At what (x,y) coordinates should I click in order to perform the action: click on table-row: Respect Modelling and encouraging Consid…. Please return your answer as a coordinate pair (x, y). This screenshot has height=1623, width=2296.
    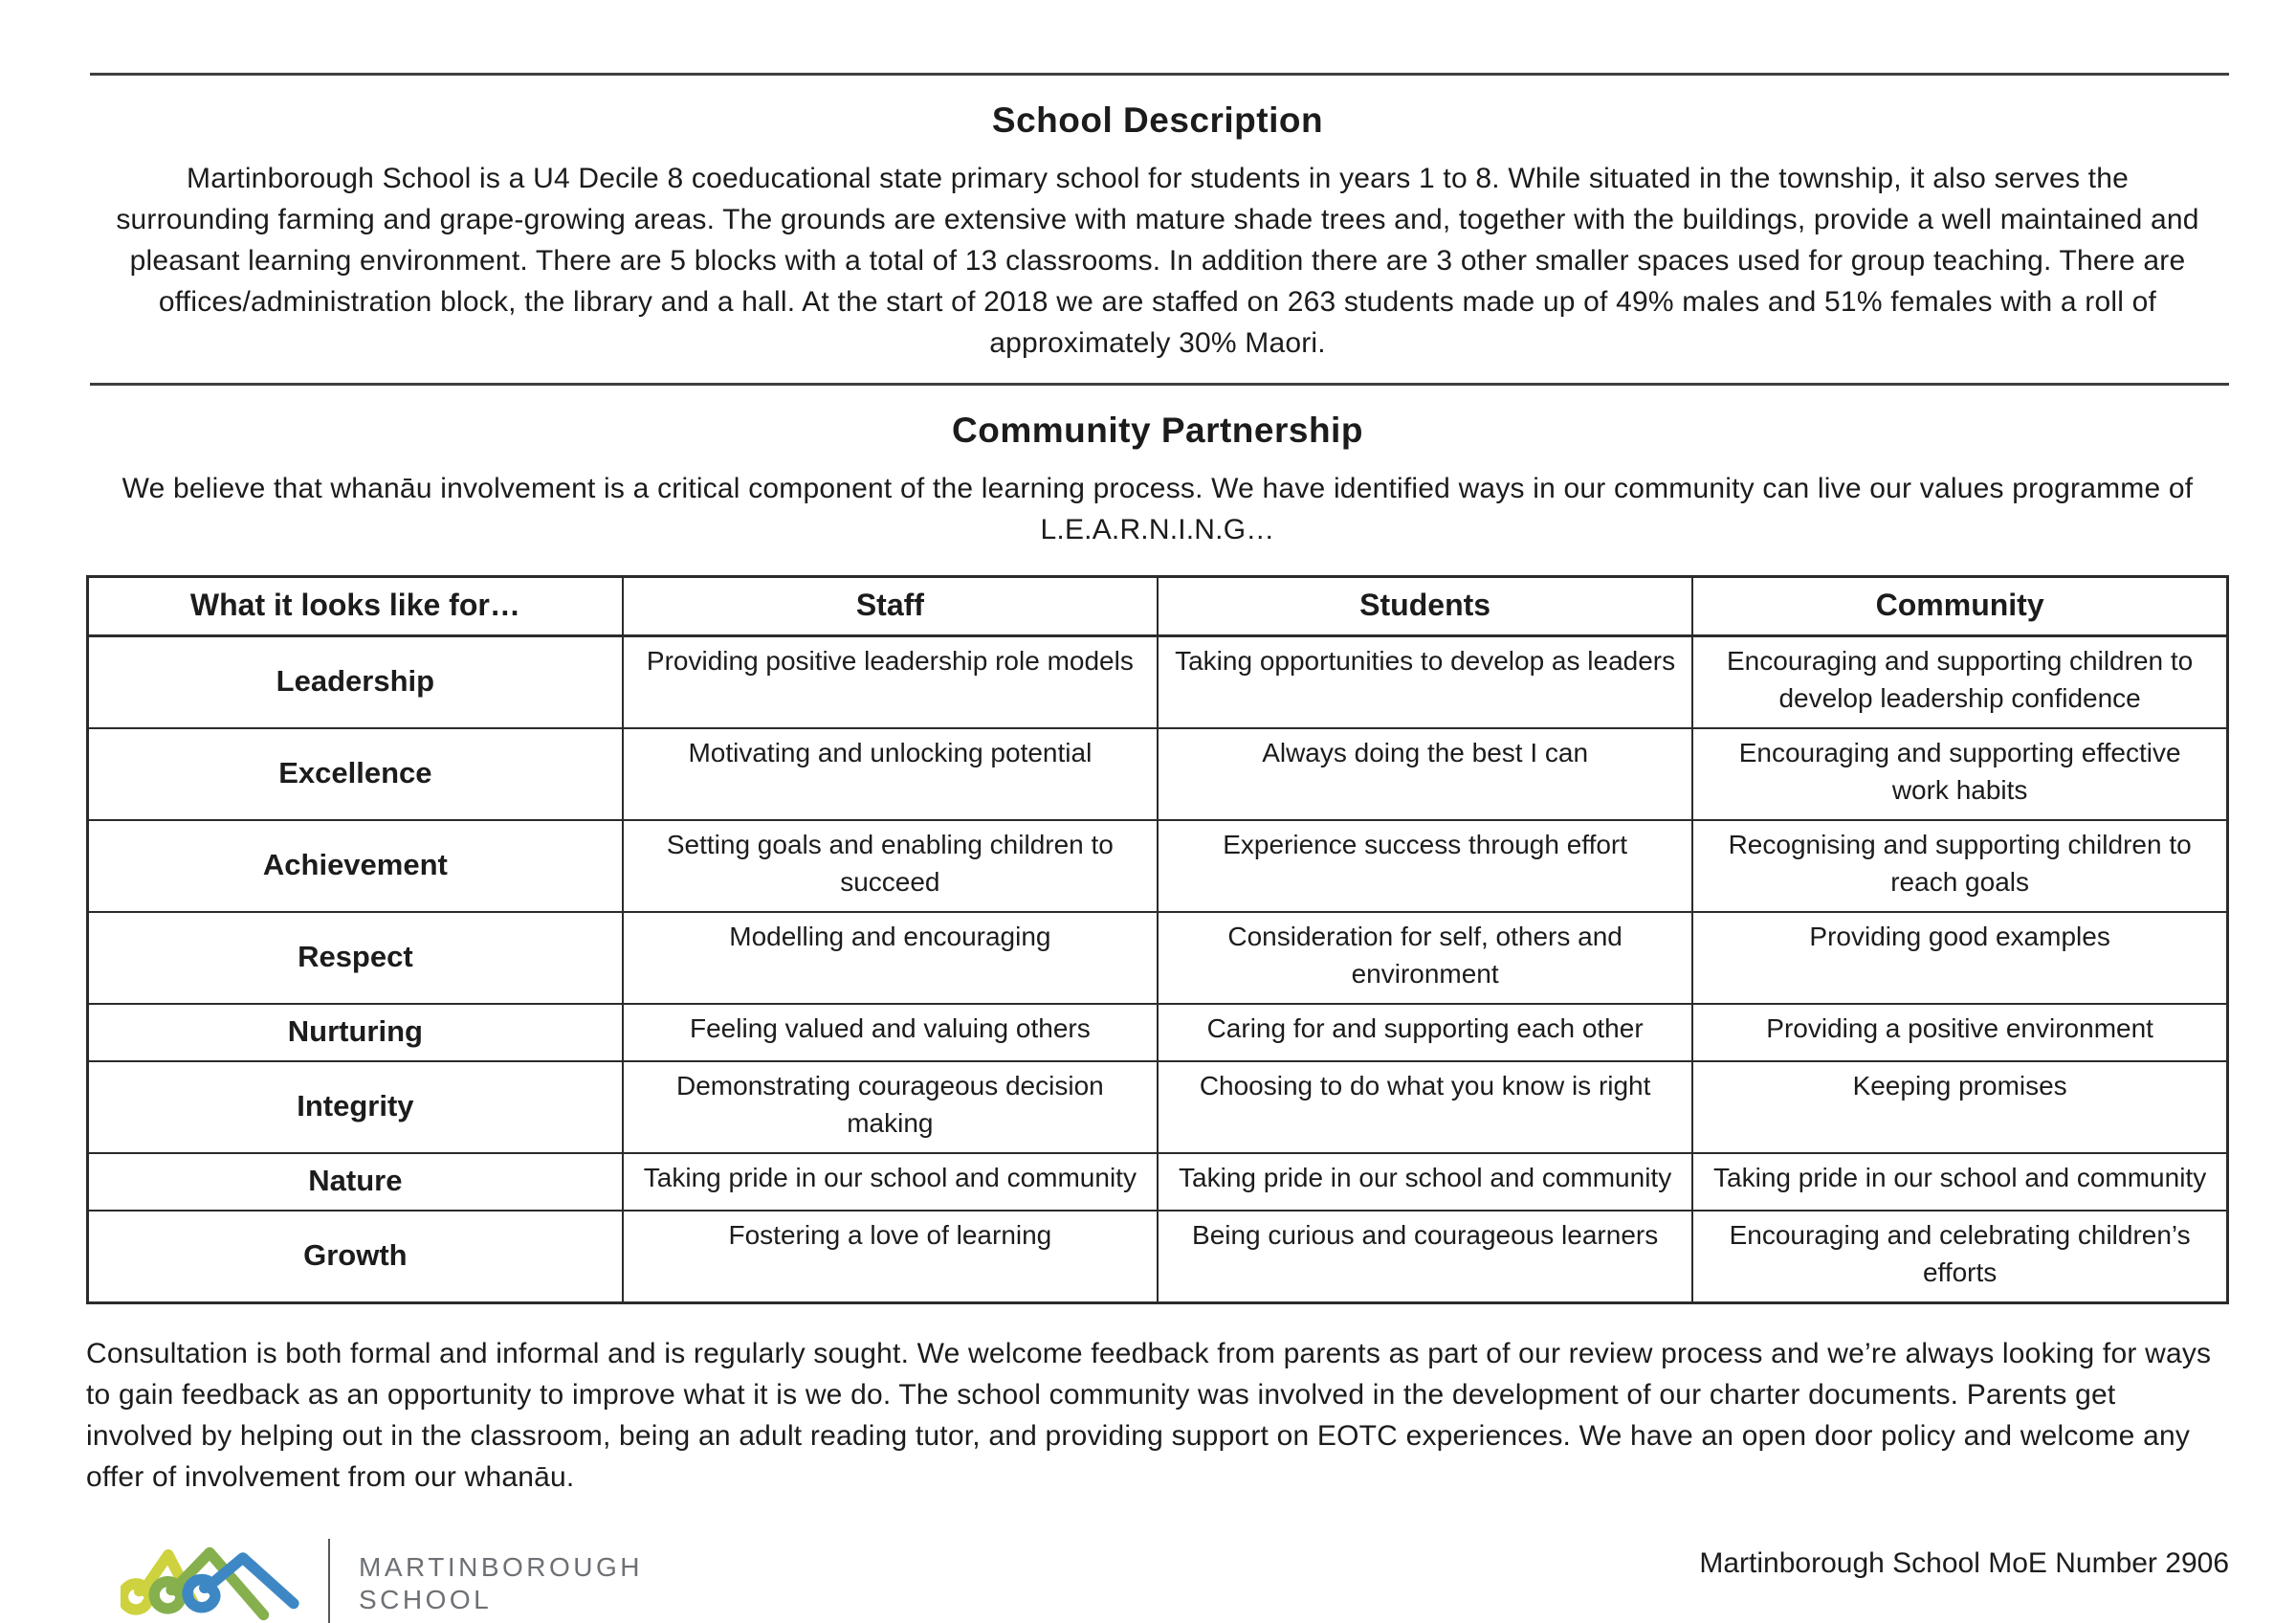
    Looking at the image, I should click on (1158, 958).